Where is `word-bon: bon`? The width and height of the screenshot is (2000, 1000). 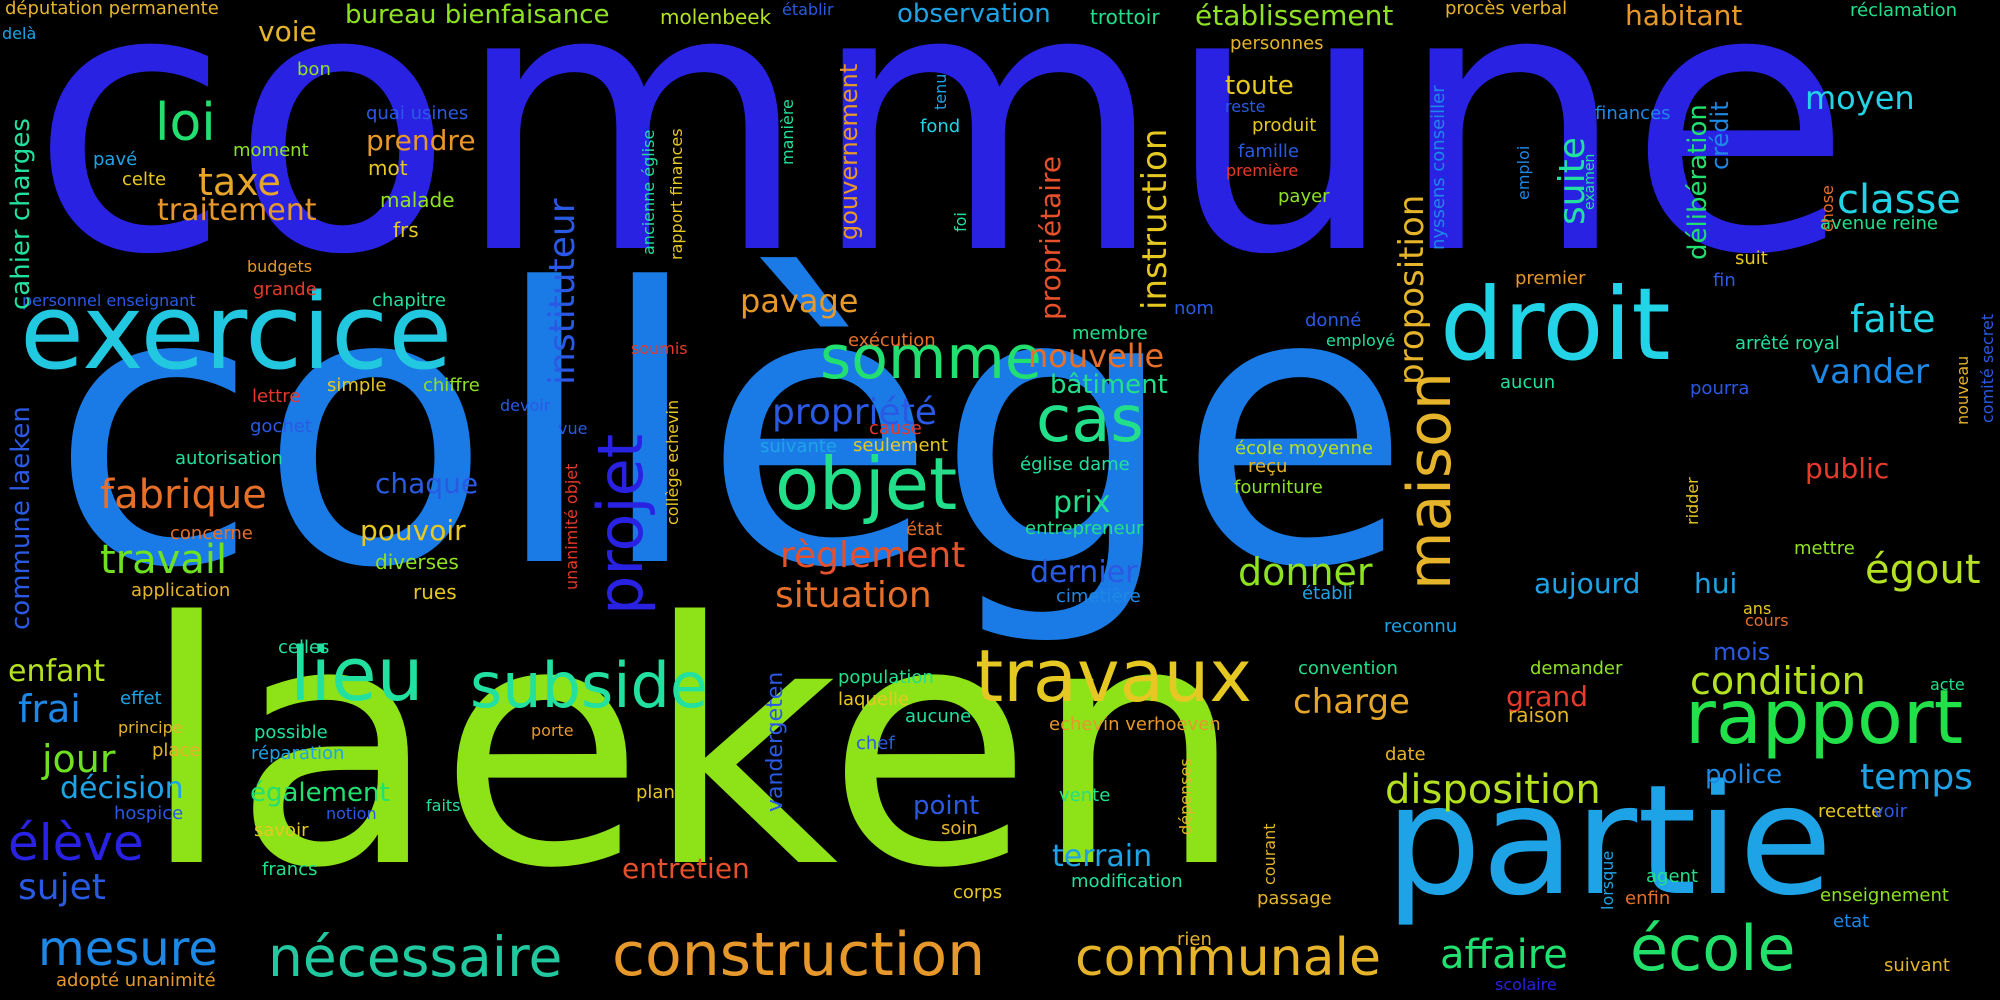 word-bon: bon is located at coordinates (314, 69).